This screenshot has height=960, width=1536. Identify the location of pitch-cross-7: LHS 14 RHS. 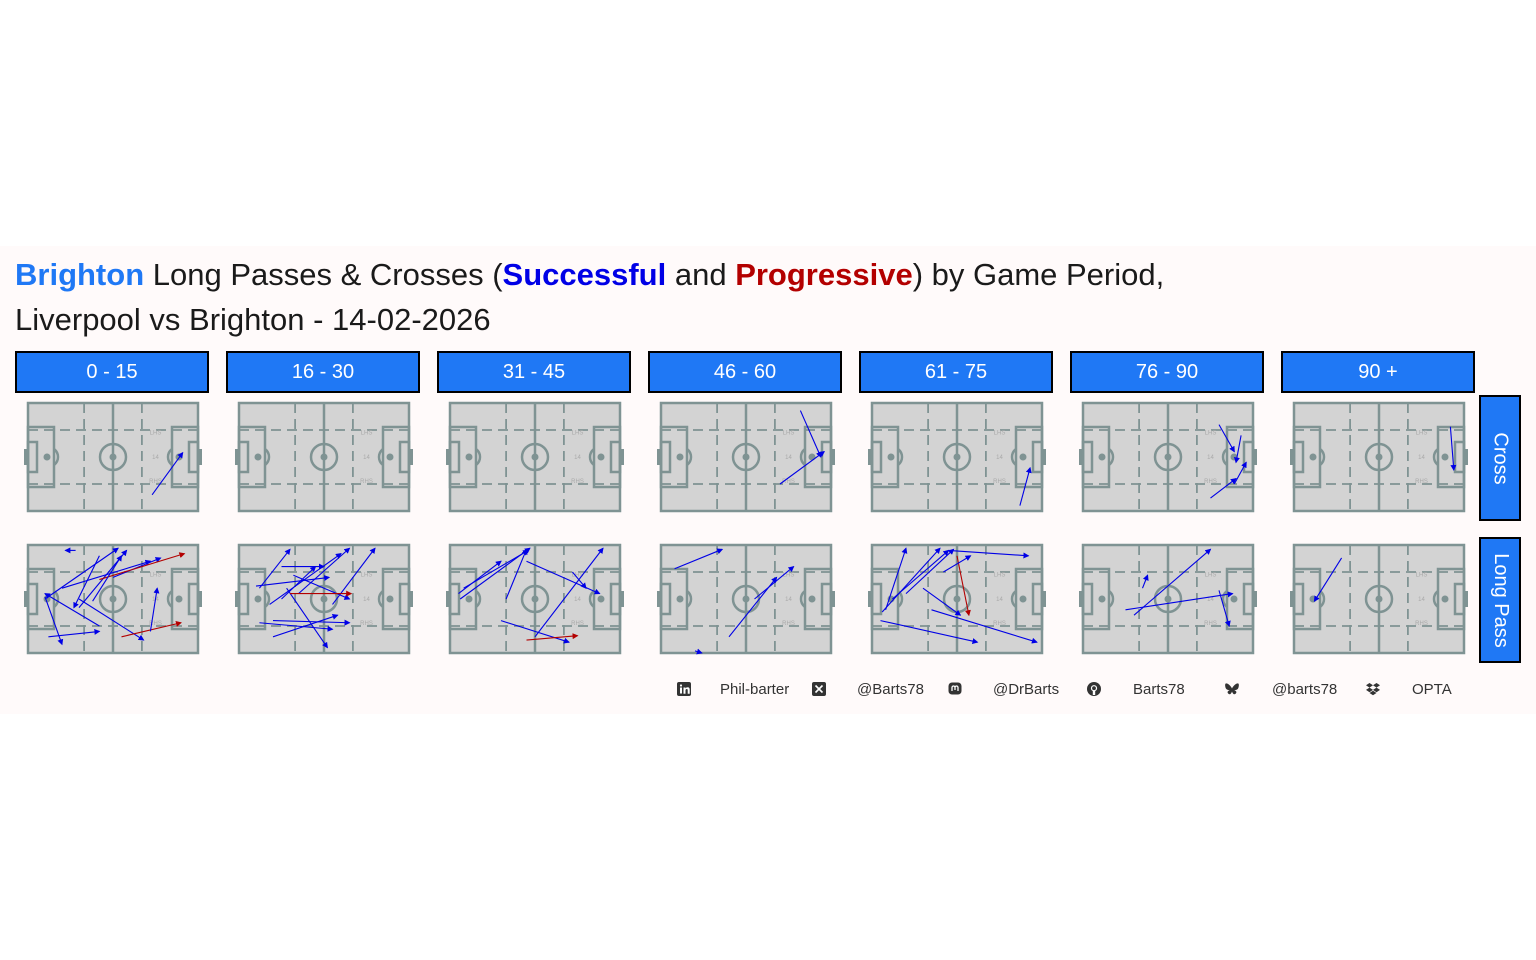
(1379, 457).